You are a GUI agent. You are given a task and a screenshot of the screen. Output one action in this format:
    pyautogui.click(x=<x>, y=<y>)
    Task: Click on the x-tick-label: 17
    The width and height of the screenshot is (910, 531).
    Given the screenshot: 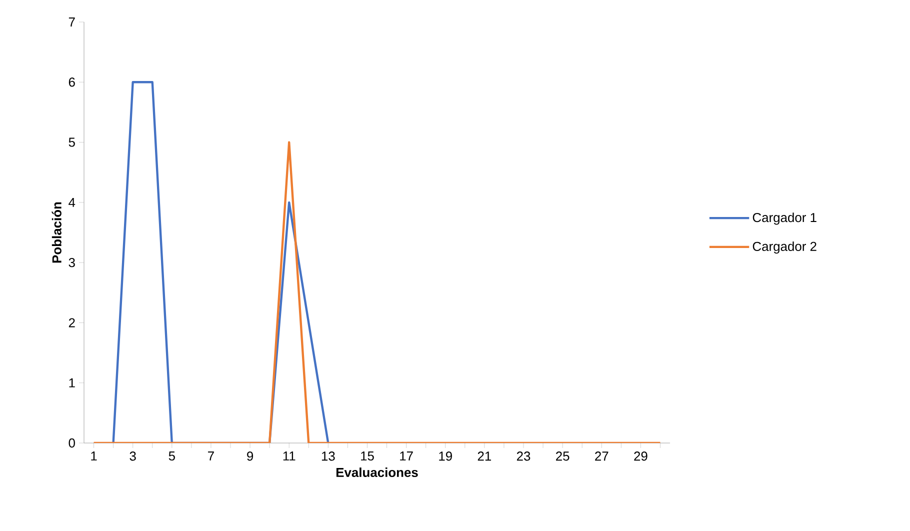 What is the action you would take?
    pyautogui.click(x=406, y=456)
    